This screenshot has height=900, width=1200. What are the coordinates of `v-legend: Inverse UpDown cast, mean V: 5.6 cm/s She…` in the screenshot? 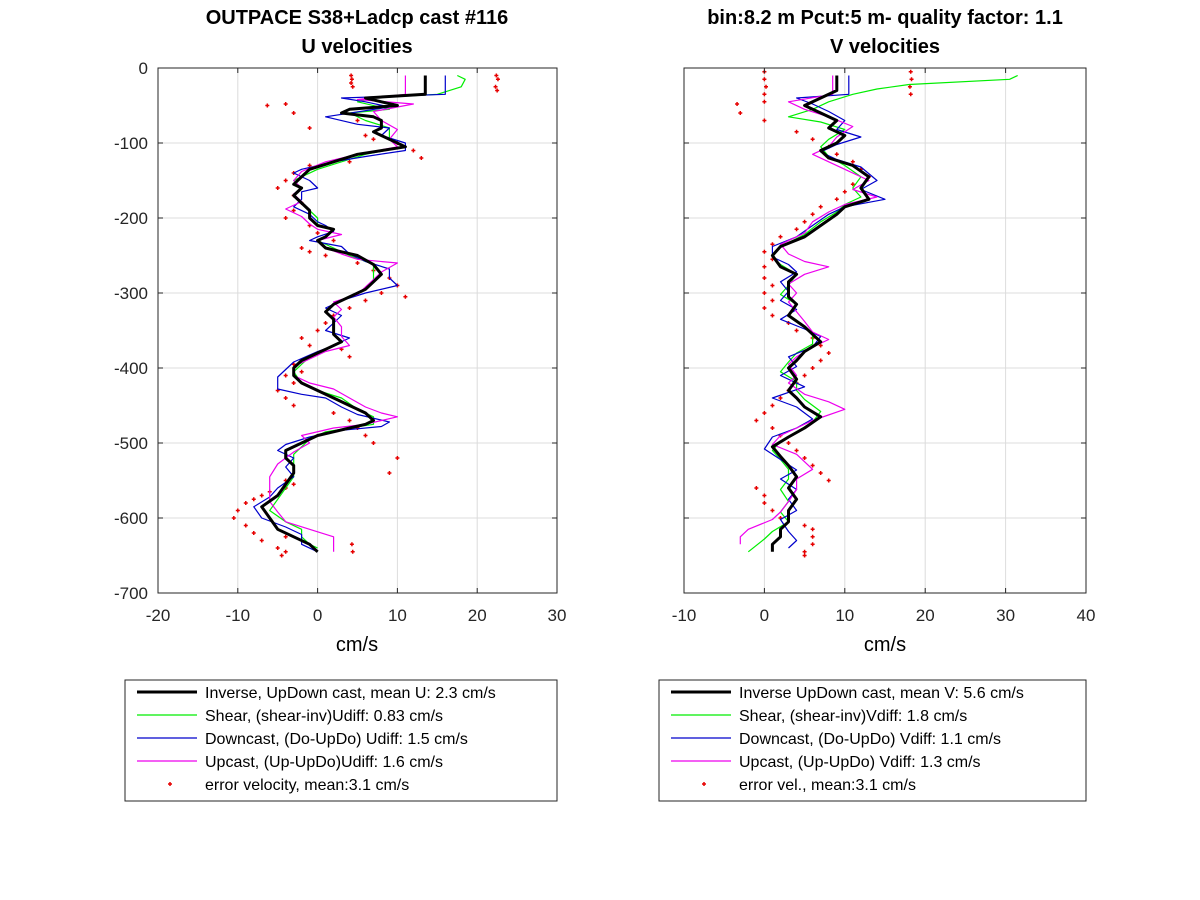 It's located at (872, 740).